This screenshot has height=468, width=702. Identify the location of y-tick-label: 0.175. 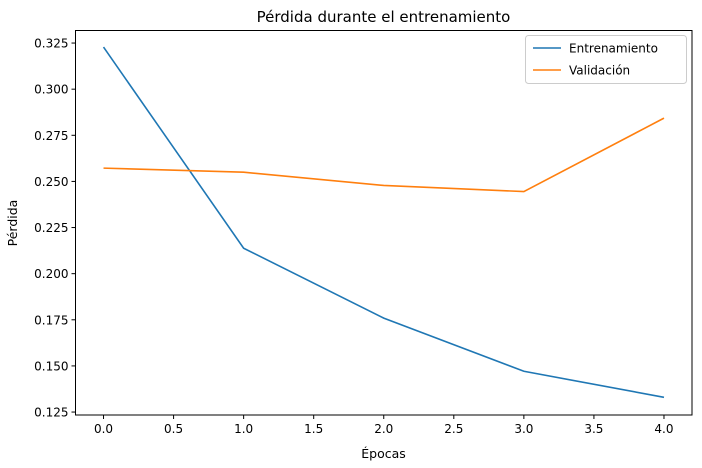
(51, 320).